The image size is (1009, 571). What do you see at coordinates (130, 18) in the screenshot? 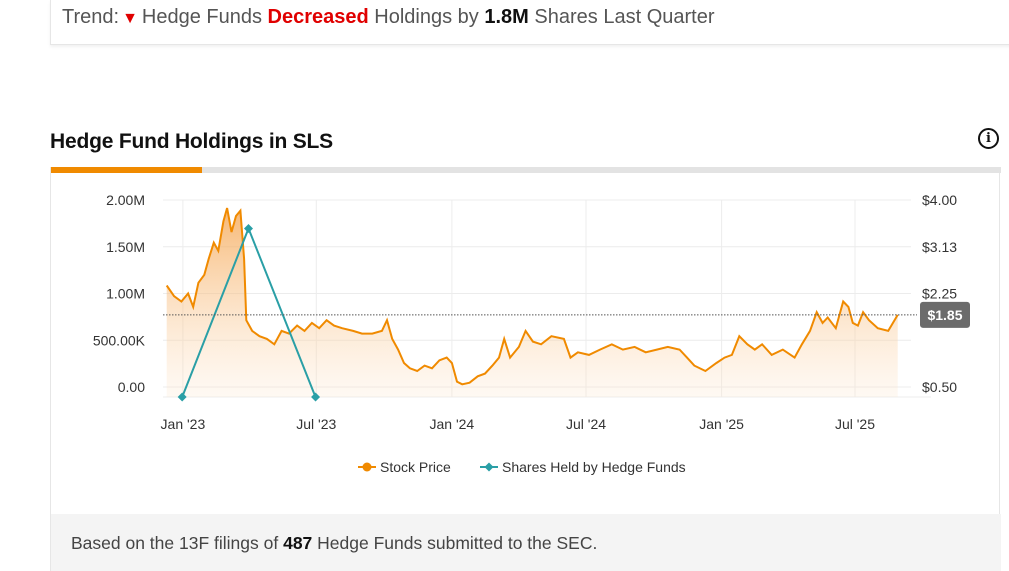
I see `down-triangle-icon: ▼` at bounding box center [130, 18].